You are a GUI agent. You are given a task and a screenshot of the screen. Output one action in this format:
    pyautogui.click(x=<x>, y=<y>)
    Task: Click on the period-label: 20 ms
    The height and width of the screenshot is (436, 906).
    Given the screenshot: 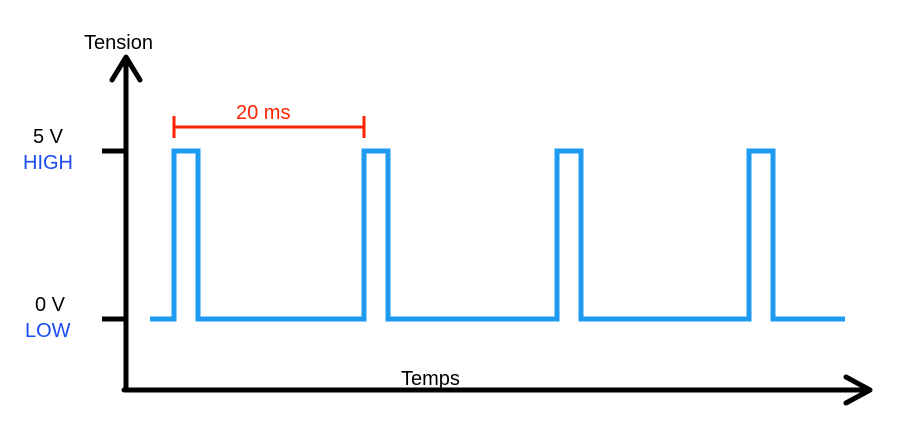 What is the action you would take?
    pyautogui.click(x=263, y=113)
    